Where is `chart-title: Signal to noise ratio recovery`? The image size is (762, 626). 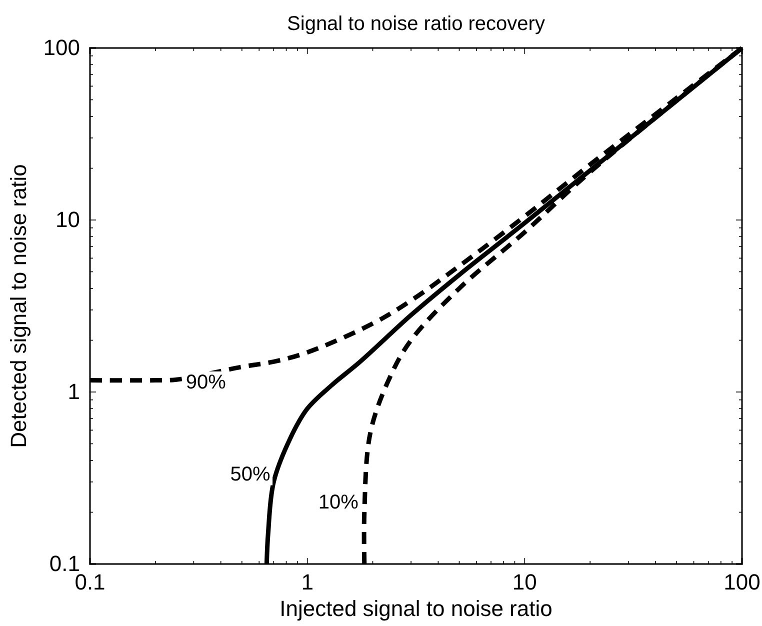
chart-title: Signal to noise ratio recovery is located at coordinates (416, 24).